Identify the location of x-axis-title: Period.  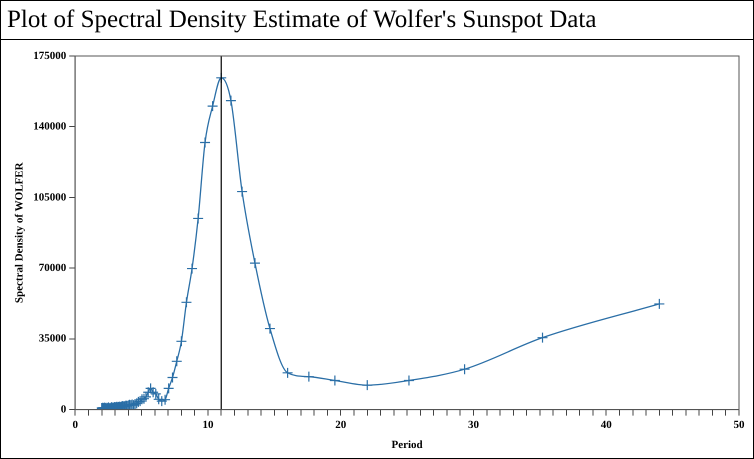
(407, 445).